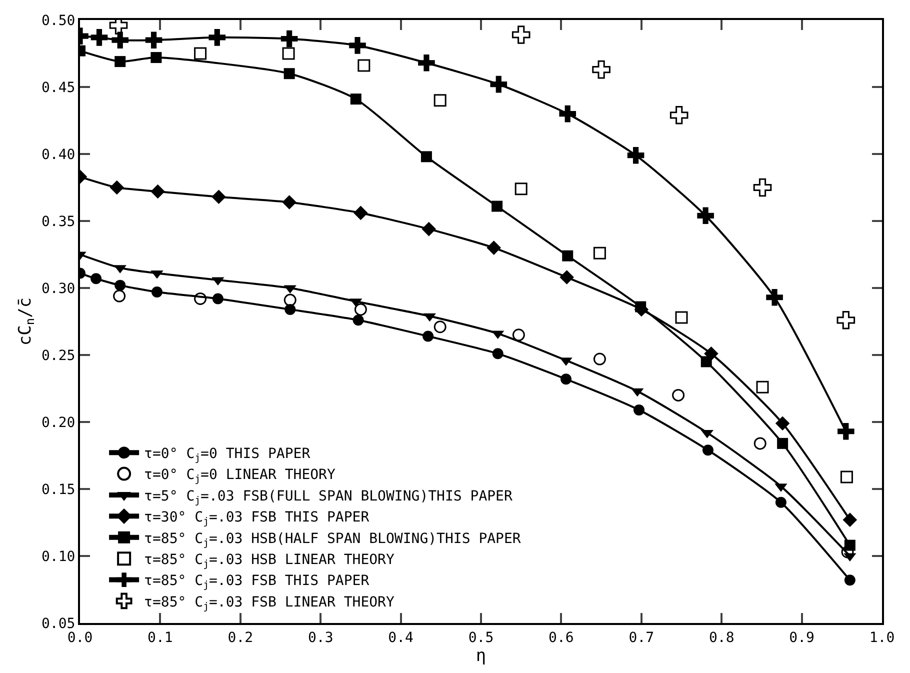  I want to click on legend-label: τ=85° C$_{j}$=.03 HSB(HALF SPAN BLOWING)THIS PAPER, so click(333, 539).